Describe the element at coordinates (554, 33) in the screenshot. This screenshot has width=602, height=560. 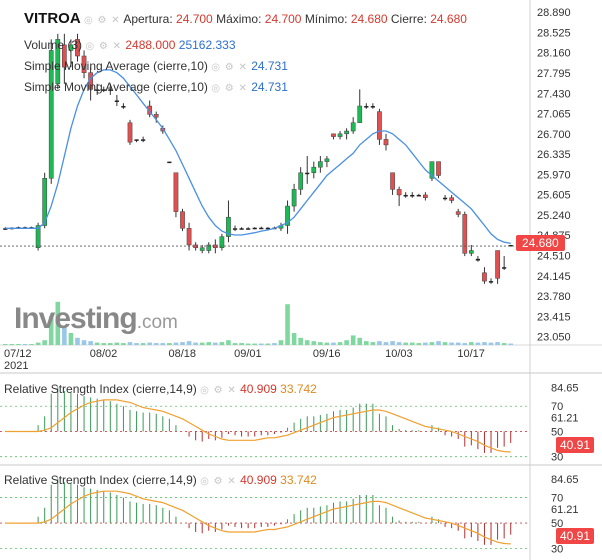
I see `price-tick-label: 28.525` at that location.